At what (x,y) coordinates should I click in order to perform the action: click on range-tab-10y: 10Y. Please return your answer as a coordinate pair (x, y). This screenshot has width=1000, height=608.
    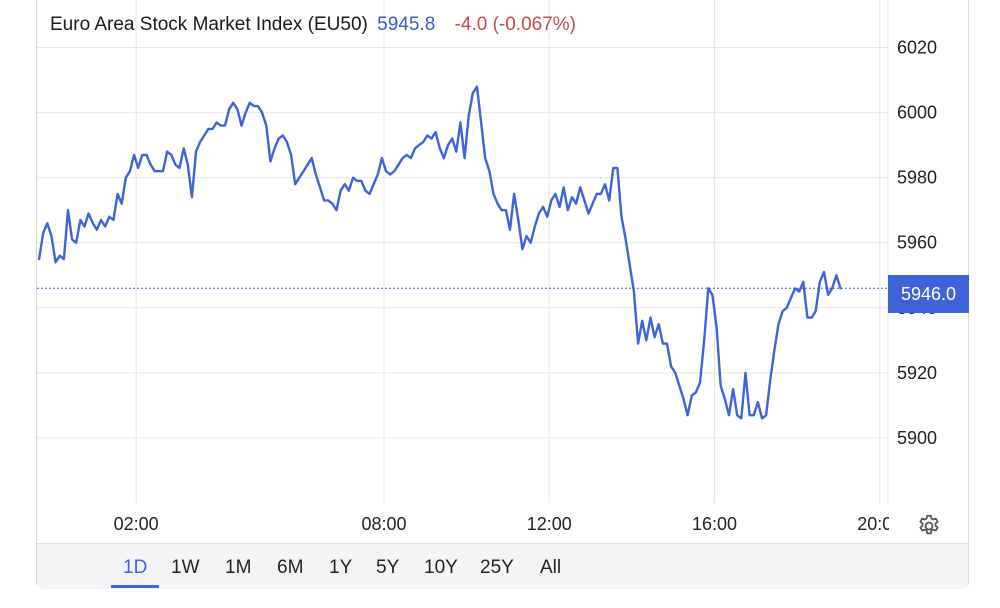
    Looking at the image, I should click on (441, 567).